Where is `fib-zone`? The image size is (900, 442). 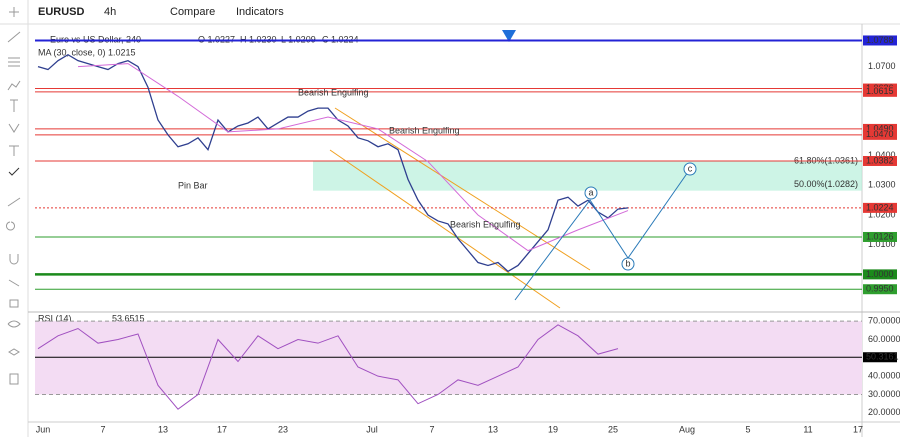
fib-zone is located at coordinates (587, 176).